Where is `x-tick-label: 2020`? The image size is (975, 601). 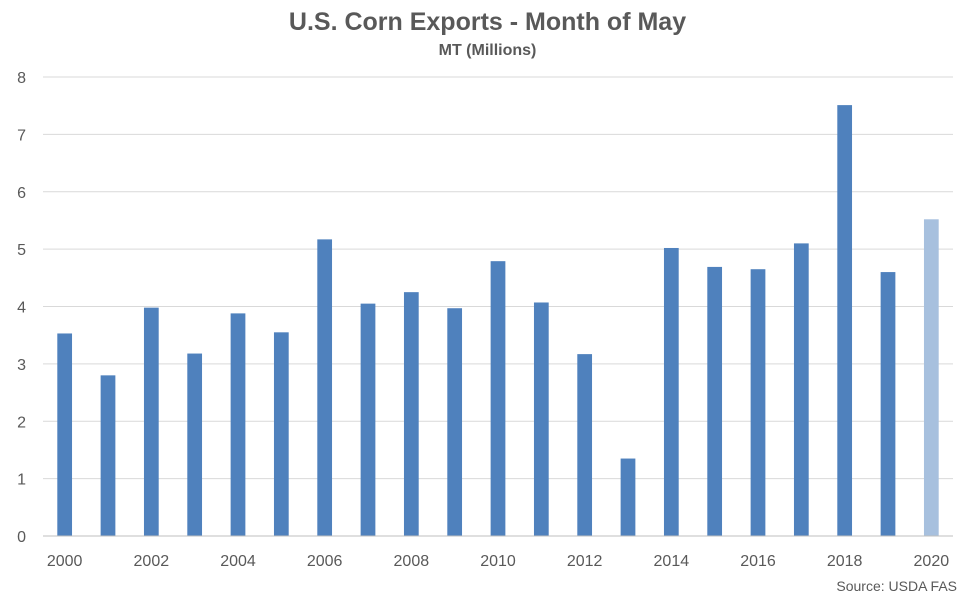
x-tick-label: 2020 is located at coordinates (932, 561).